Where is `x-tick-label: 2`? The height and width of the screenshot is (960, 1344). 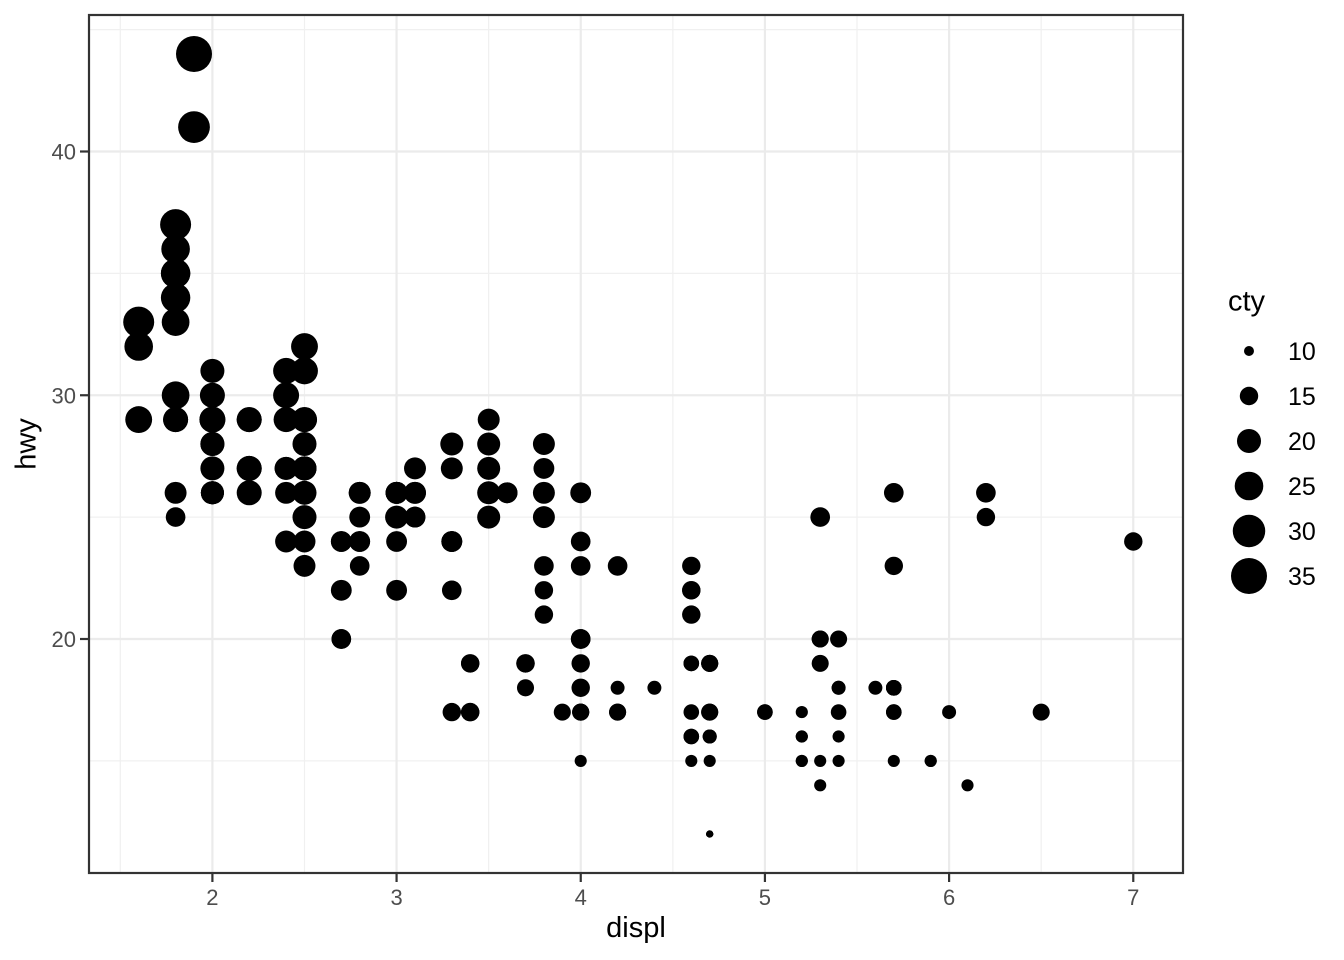 x-tick-label: 2 is located at coordinates (212, 897).